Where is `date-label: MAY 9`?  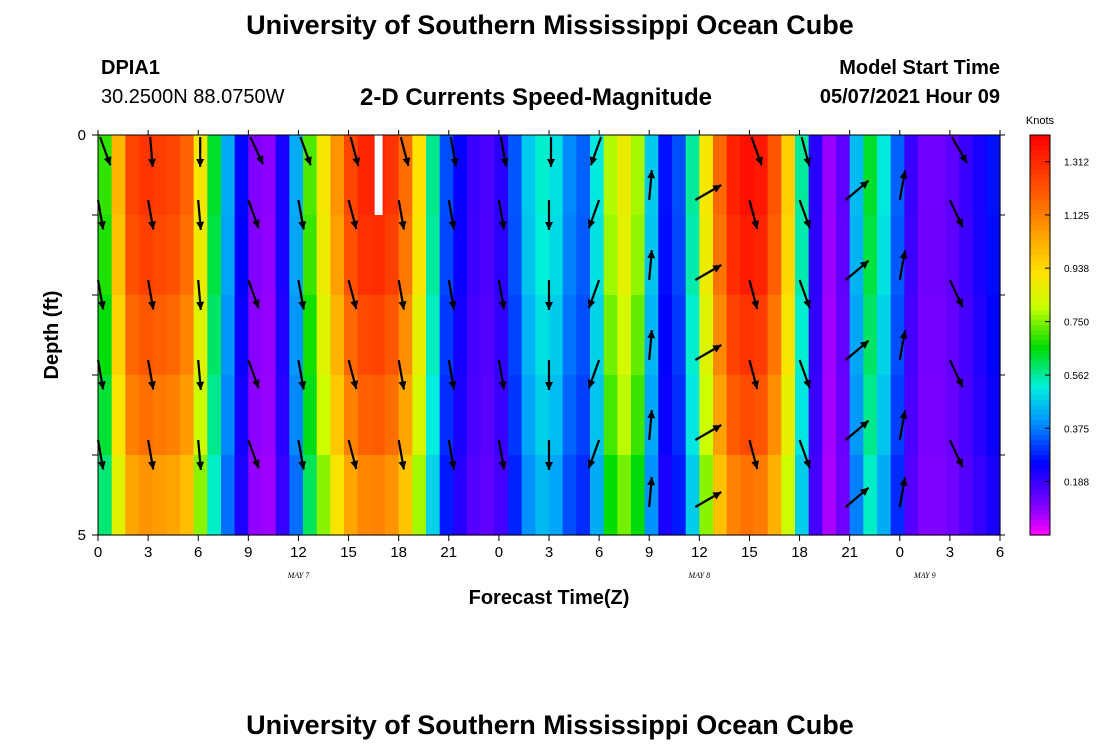
date-label: MAY 9 is located at coordinates (924, 575).